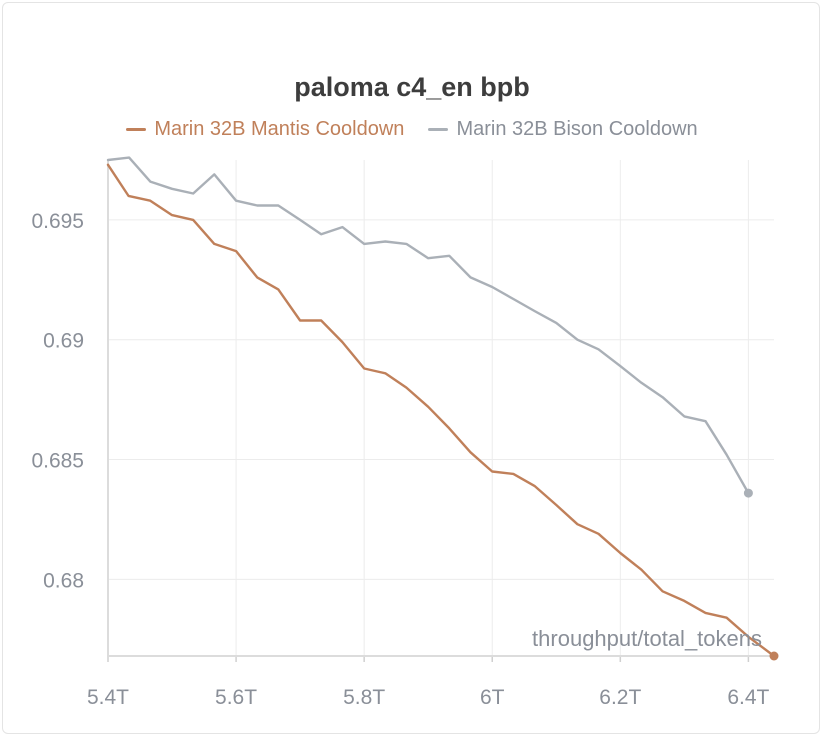  What do you see at coordinates (279, 129) in the screenshot?
I see `legend-label-mantis: Marin 32B Mantis Cooldown` at bounding box center [279, 129].